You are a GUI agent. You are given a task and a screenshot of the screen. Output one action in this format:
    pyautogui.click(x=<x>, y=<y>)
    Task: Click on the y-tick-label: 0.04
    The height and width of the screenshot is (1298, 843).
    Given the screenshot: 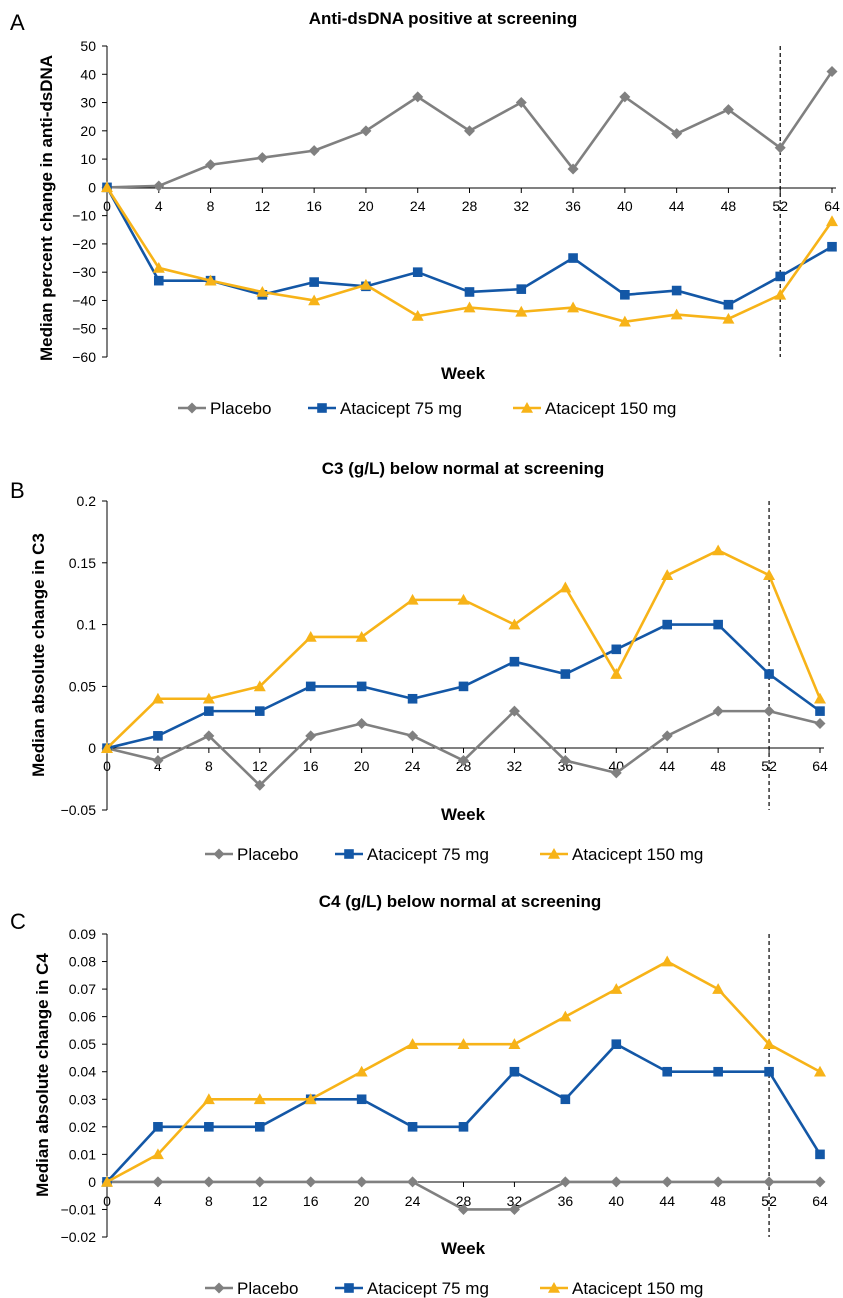 What is the action you would take?
    pyautogui.click(x=82, y=1072)
    